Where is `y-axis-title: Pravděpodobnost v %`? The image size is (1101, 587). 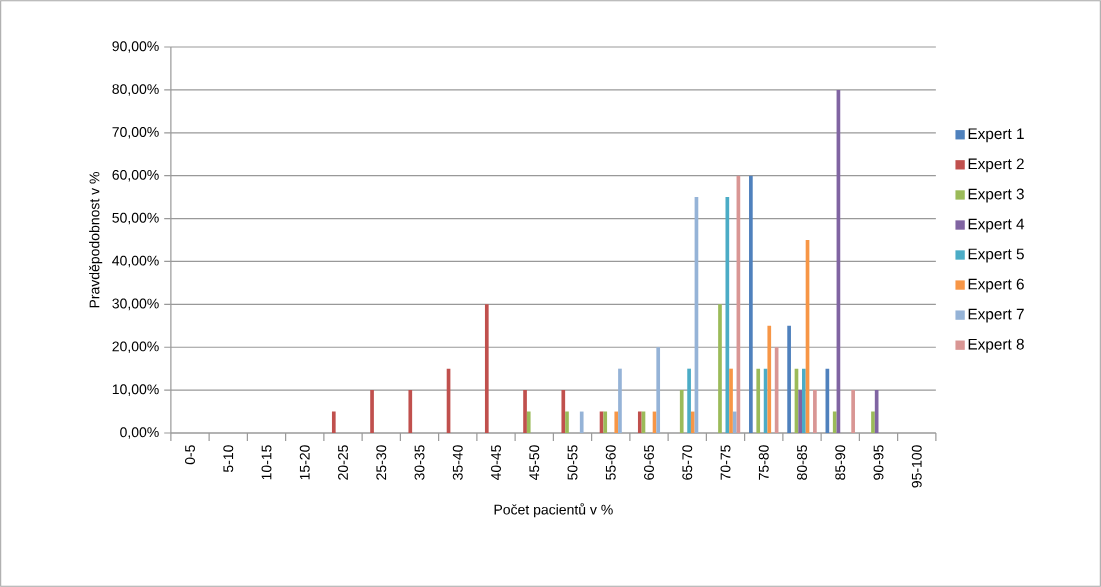 y-axis-title: Pravděpodobnost v % is located at coordinates (96, 240).